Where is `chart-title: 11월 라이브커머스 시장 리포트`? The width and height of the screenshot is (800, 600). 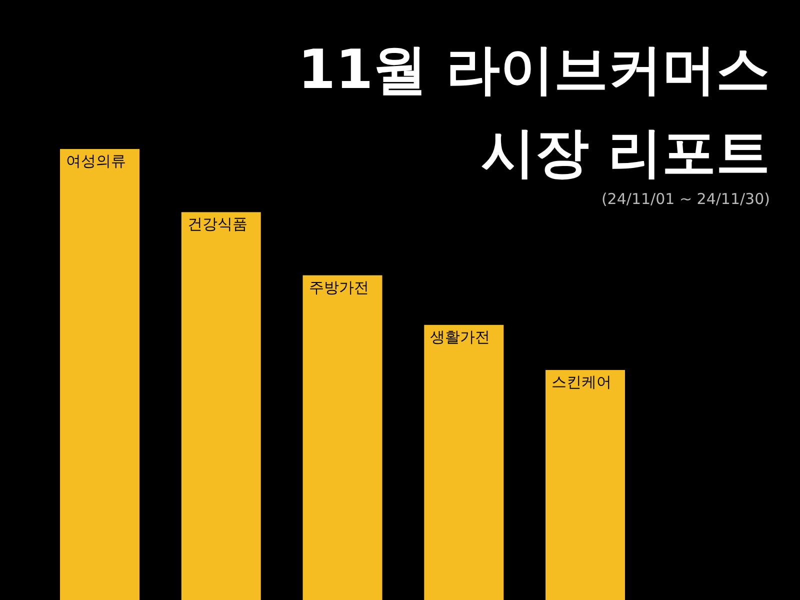
chart-title: 11월 라이브커머스 시장 리포트 is located at coordinates (534, 111).